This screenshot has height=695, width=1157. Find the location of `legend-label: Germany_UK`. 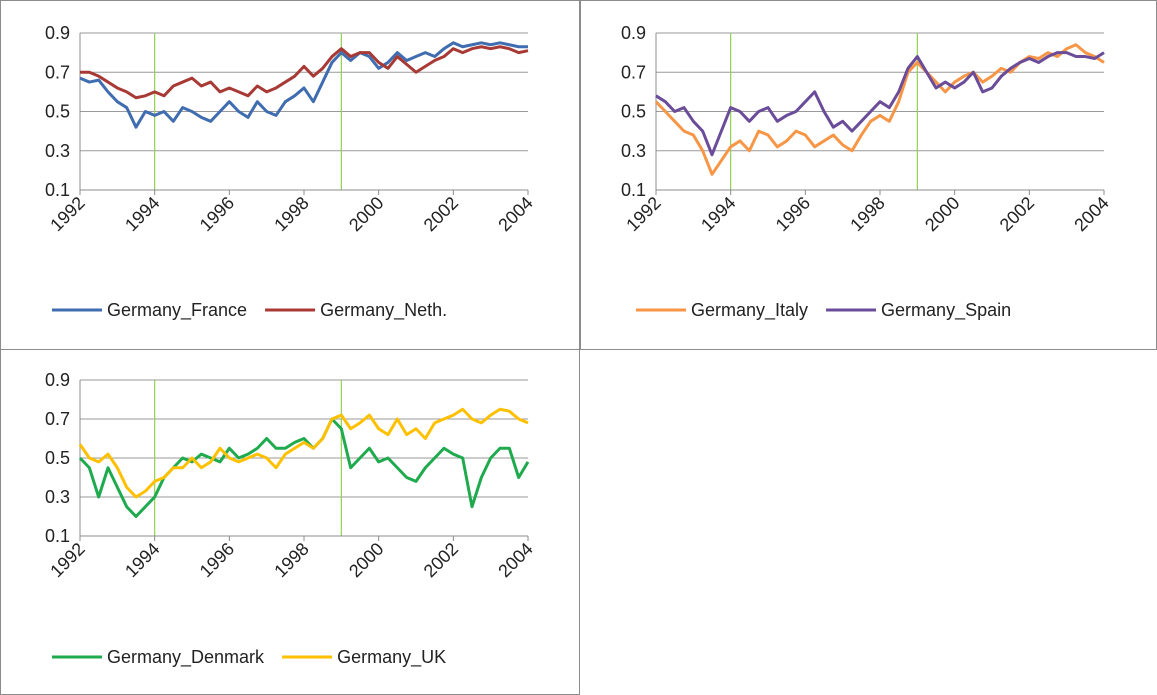

legend-label: Germany_UK is located at coordinates (391, 657).